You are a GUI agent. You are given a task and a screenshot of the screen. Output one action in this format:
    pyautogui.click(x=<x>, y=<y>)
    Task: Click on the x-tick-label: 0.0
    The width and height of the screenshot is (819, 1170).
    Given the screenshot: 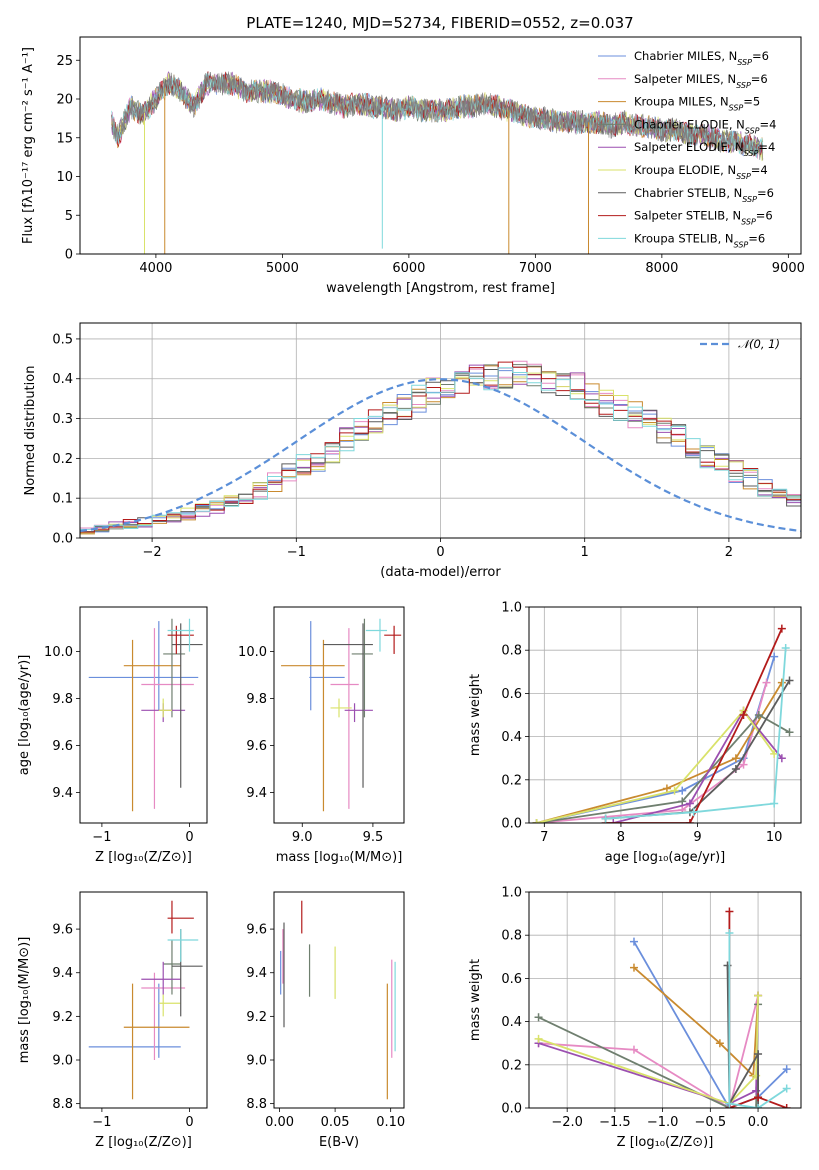 What is the action you would take?
    pyautogui.click(x=758, y=1122)
    